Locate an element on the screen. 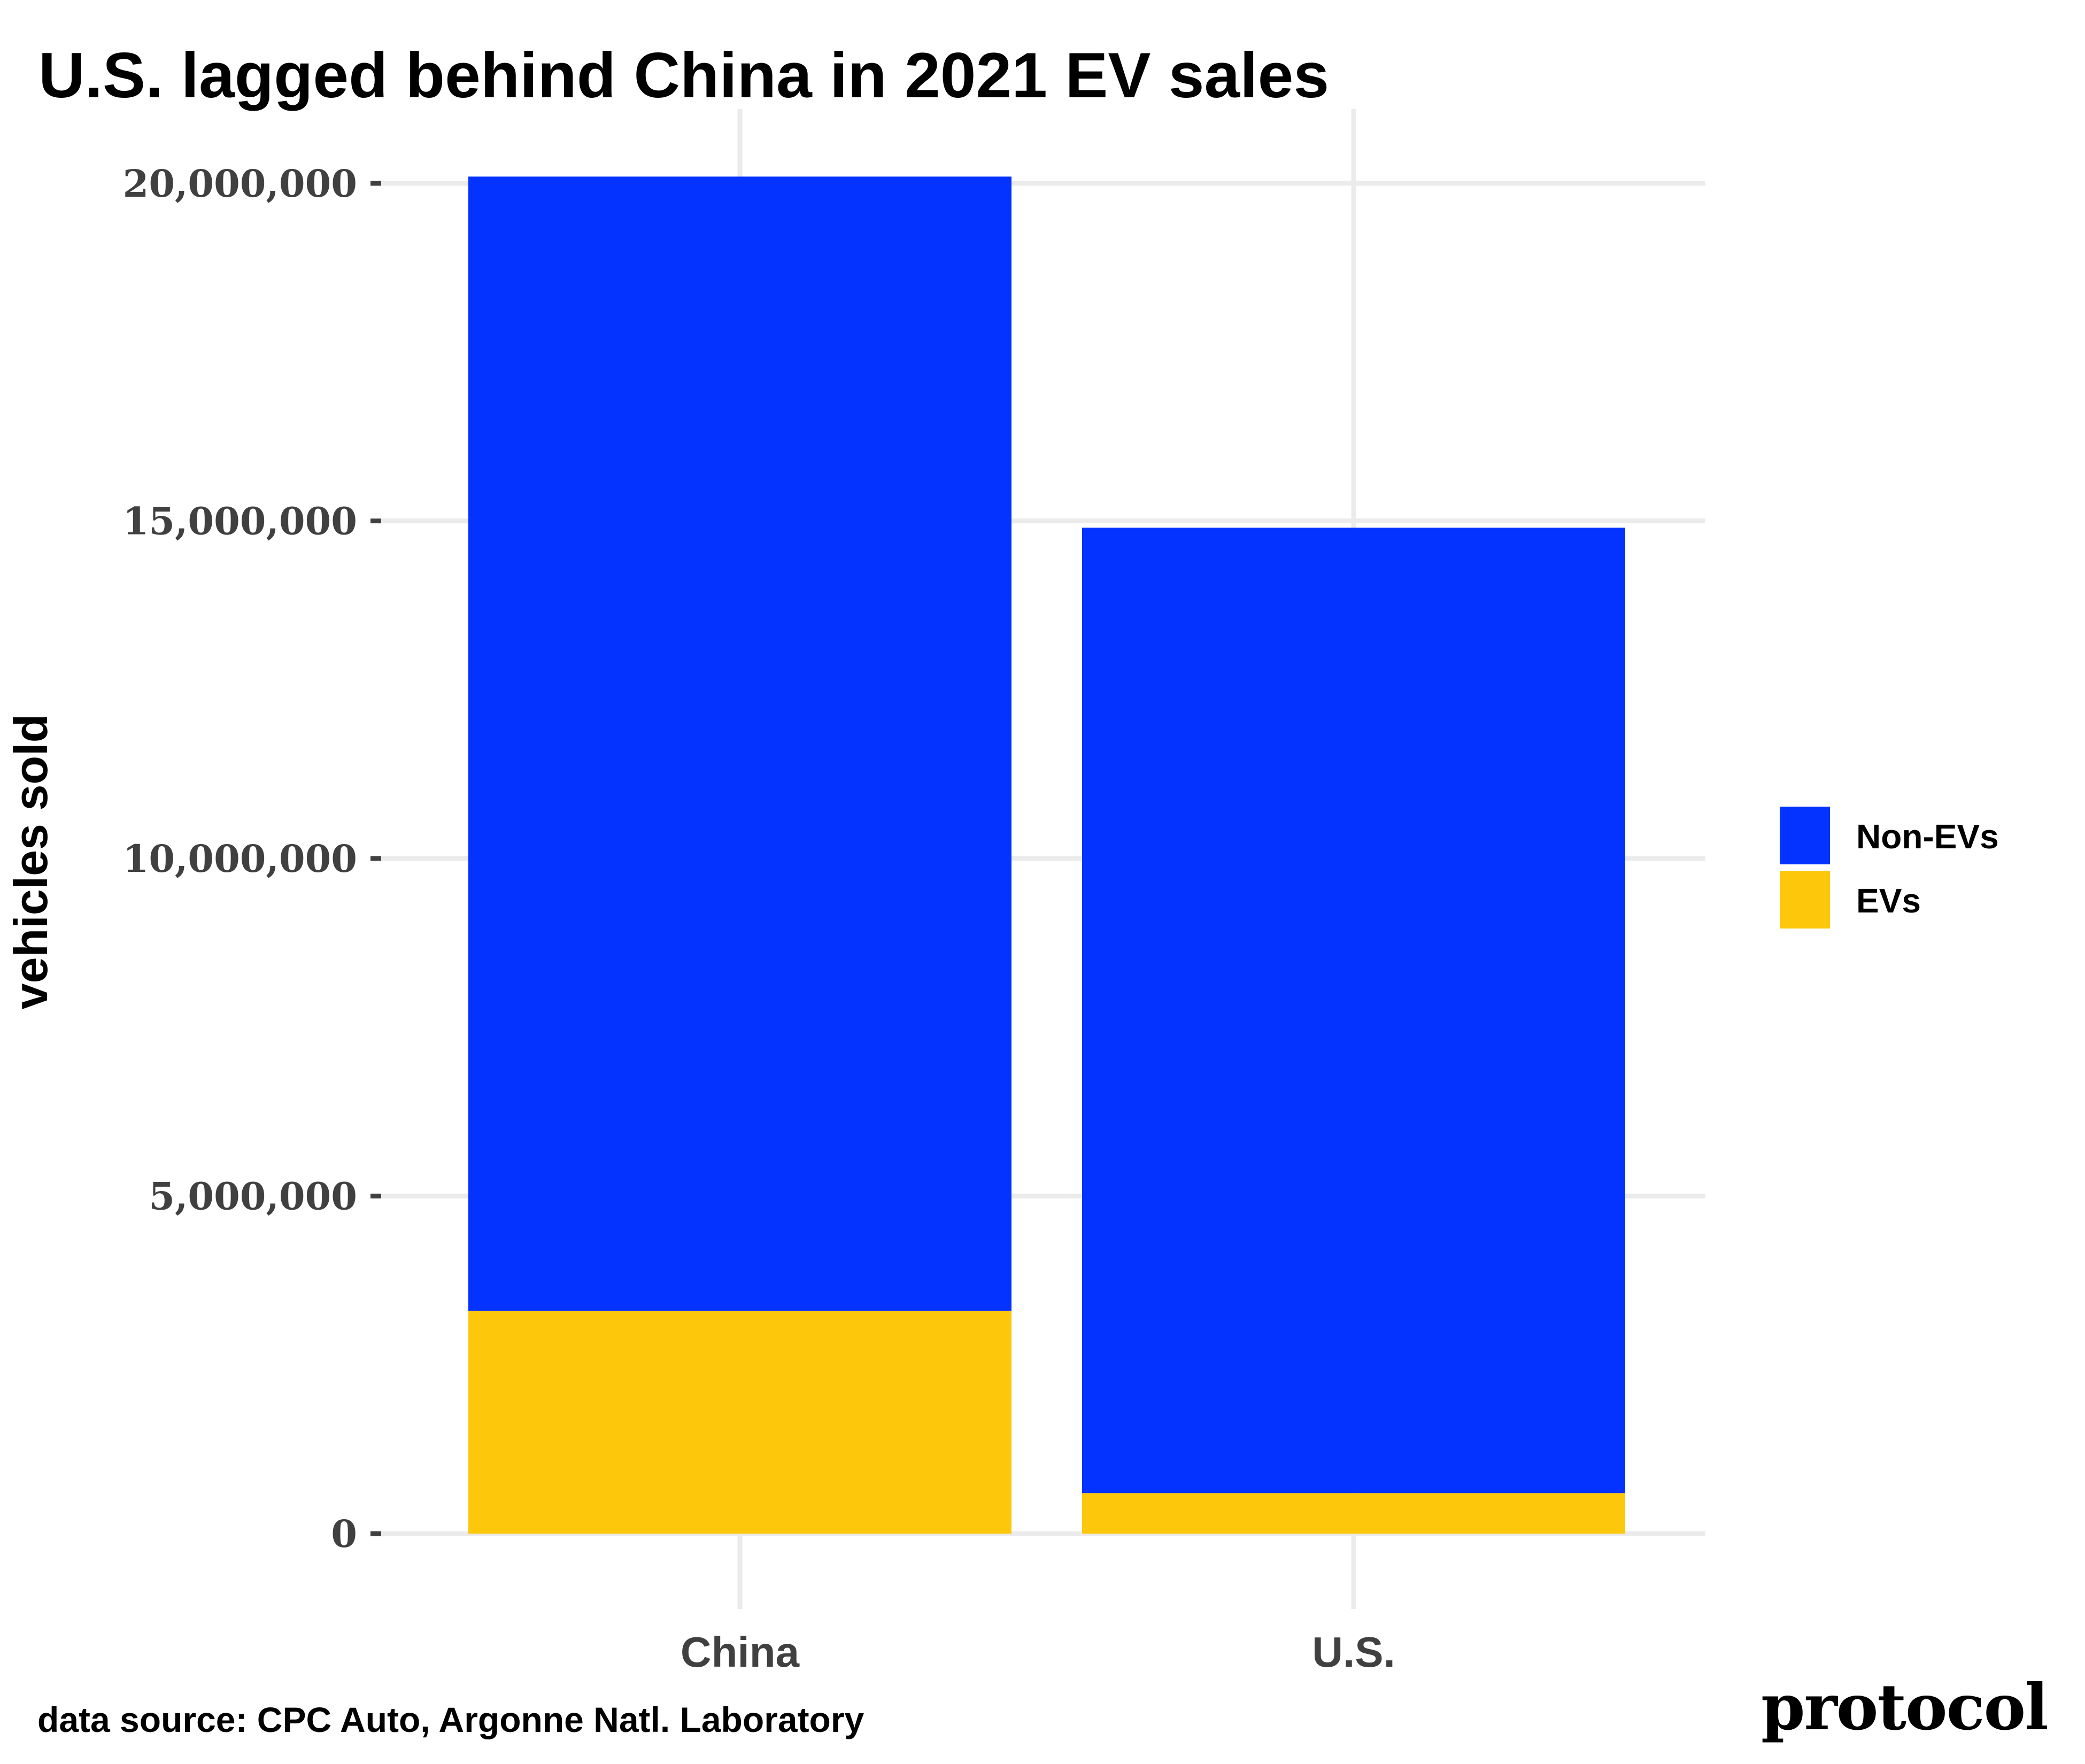 The height and width of the screenshot is (1764, 2085). x-axis: China U.S. is located at coordinates (1038, 1652).